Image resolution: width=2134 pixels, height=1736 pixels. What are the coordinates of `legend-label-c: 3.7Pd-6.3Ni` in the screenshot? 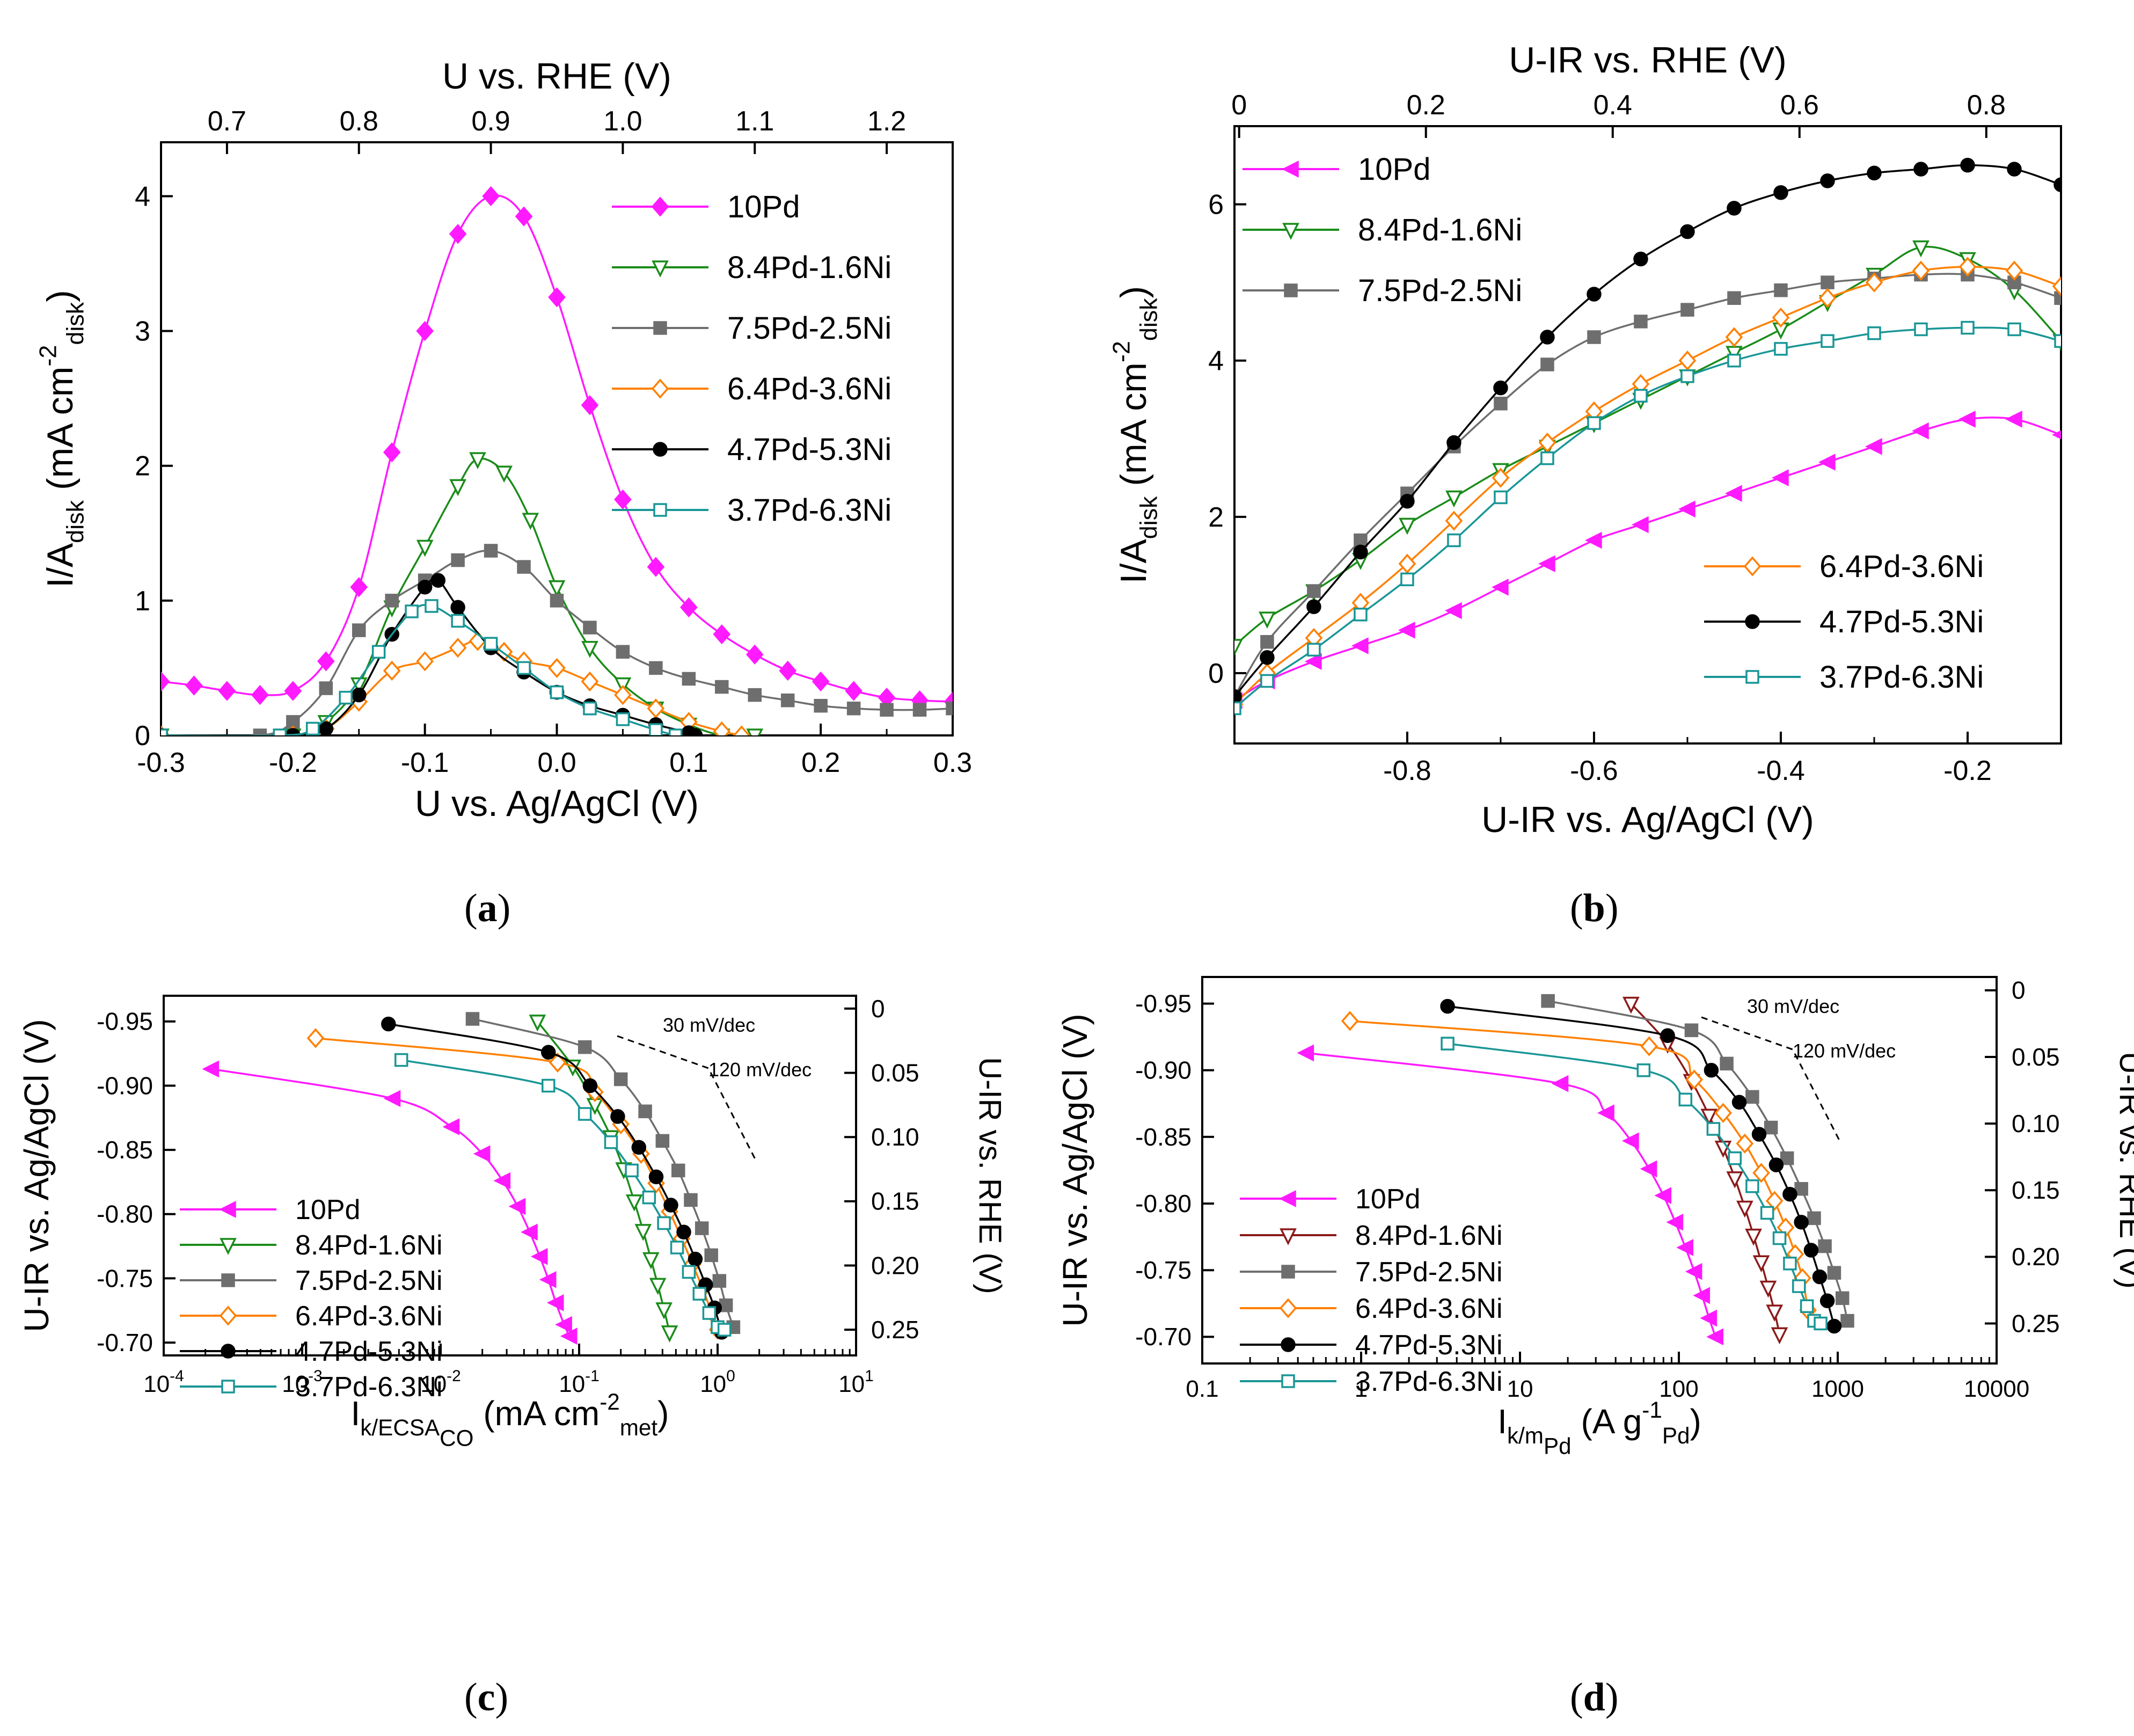 It's located at (369, 1388).